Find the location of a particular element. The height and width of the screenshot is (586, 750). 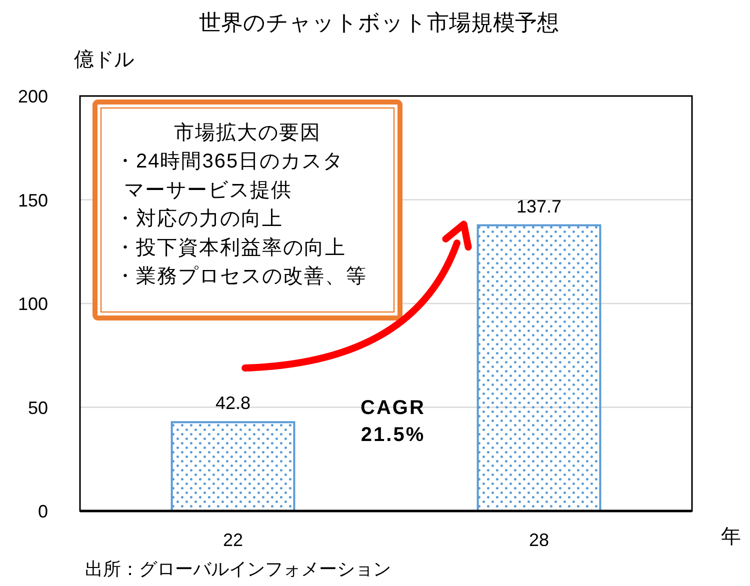

y-tick-label: 200 is located at coordinates (33, 96).